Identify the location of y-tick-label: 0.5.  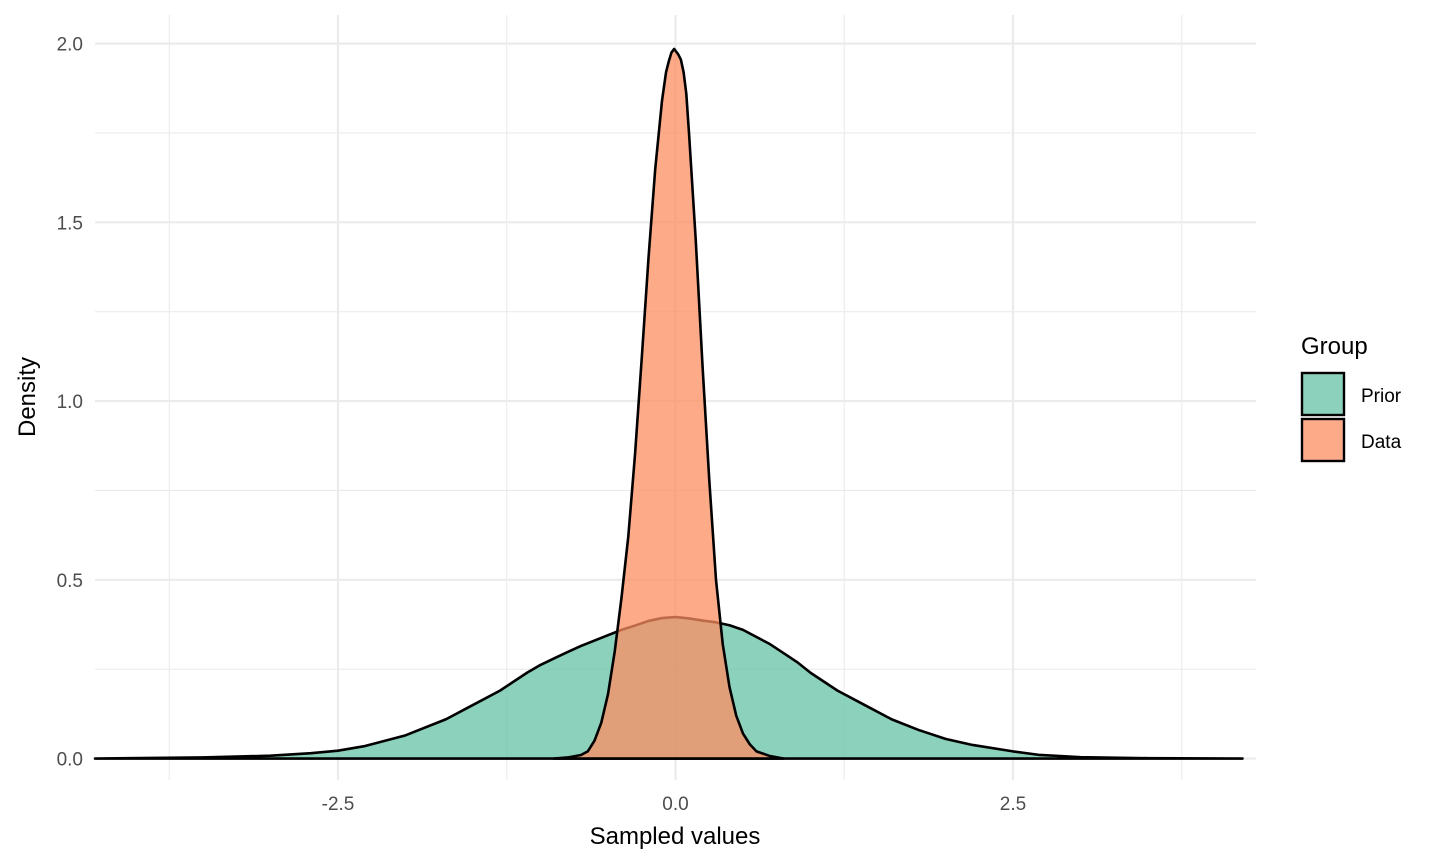
(70, 581).